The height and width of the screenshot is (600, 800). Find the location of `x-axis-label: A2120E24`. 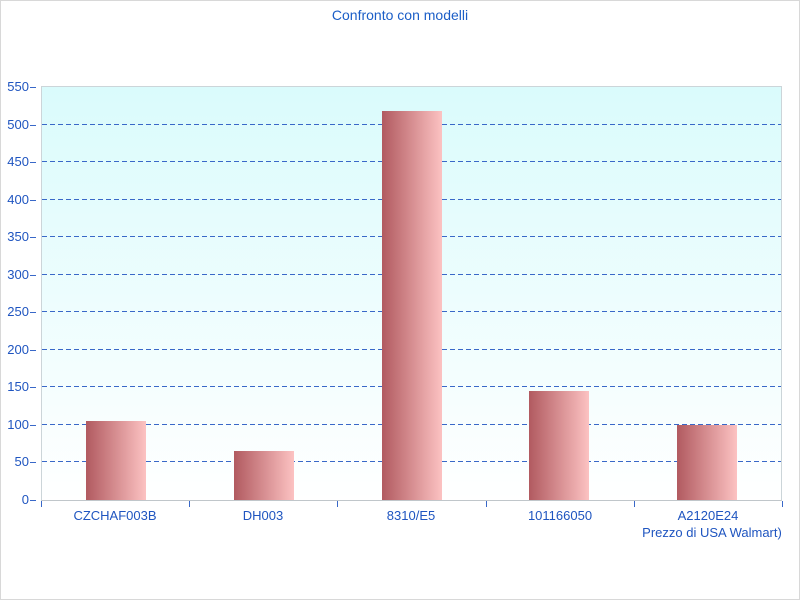

x-axis-label: A2120E24 is located at coordinates (708, 515).